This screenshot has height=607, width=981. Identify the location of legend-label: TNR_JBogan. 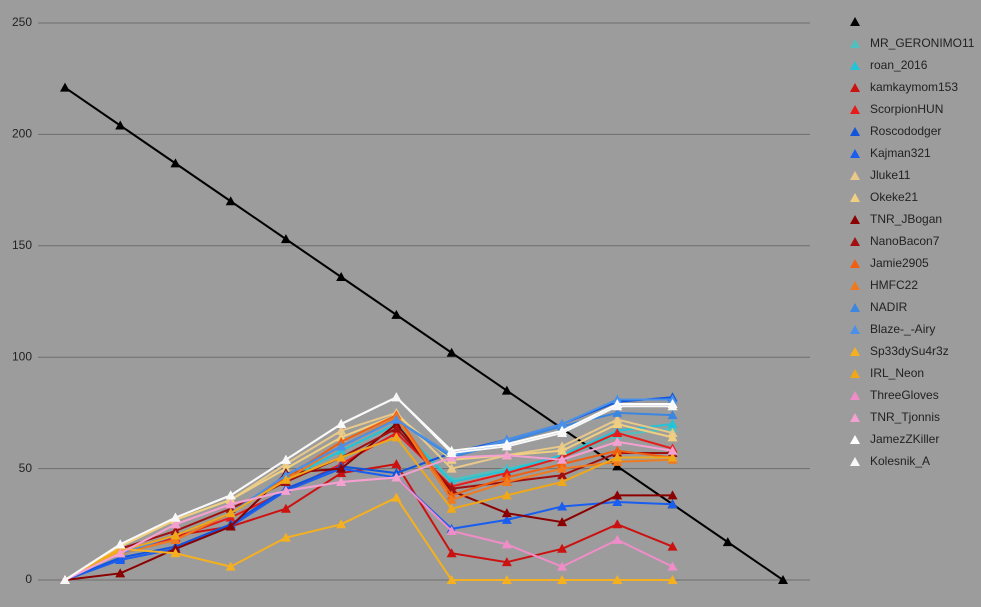
(906, 219).